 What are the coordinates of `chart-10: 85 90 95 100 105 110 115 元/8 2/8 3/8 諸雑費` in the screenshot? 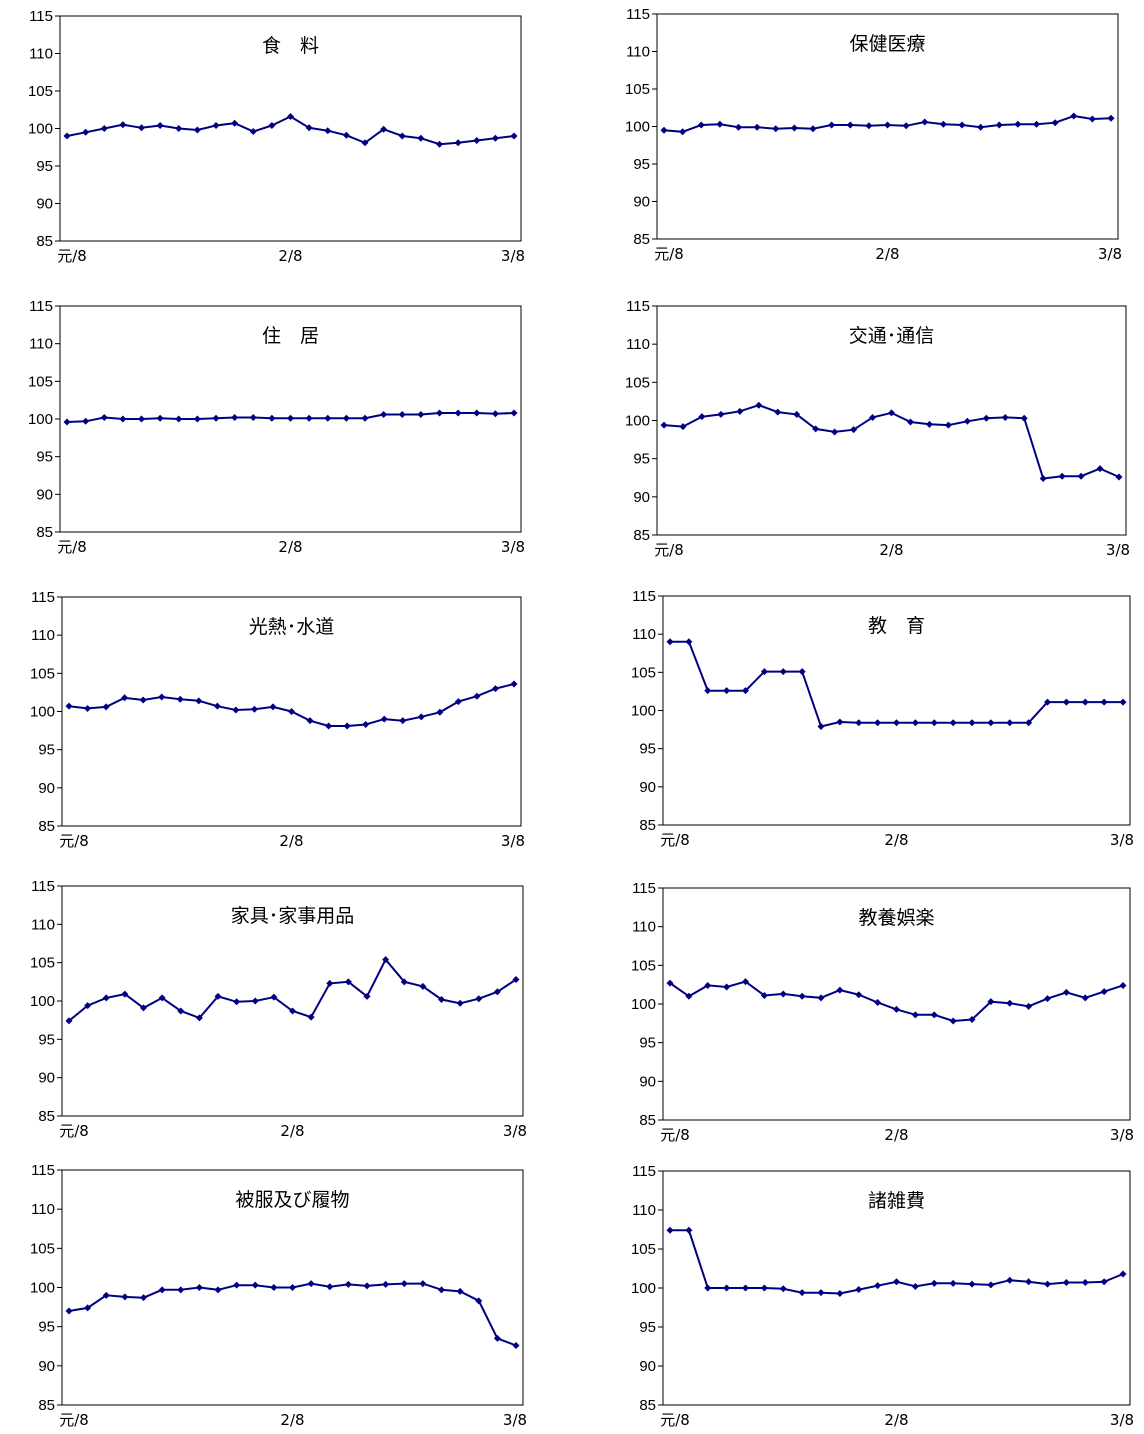 It's located at (882, 1296).